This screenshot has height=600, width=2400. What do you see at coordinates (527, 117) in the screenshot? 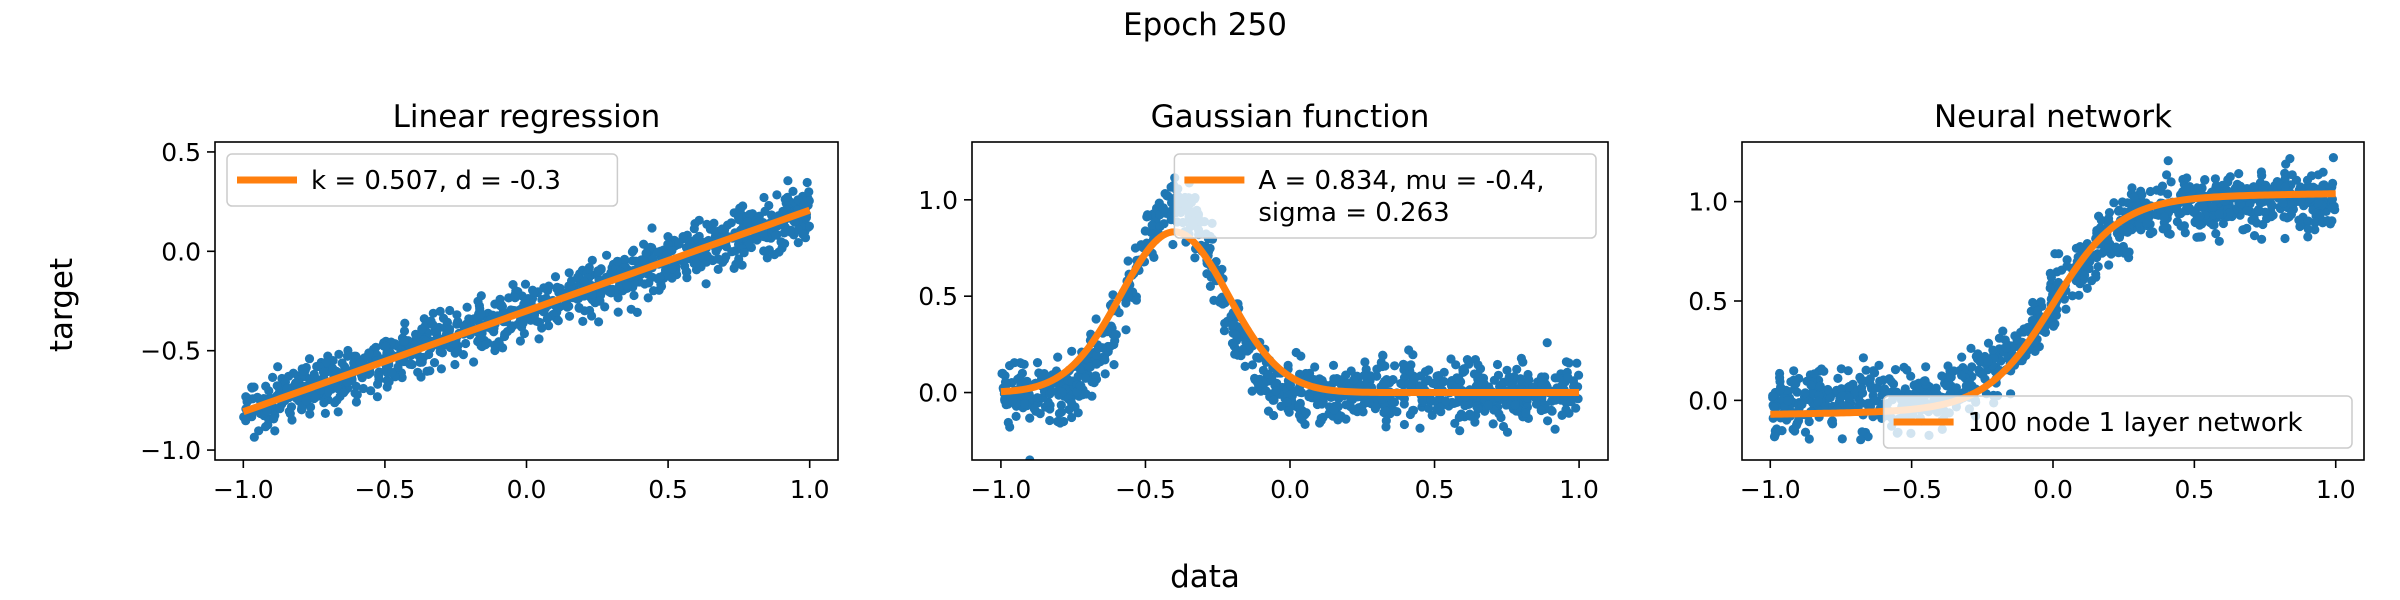
I see `panel-title: Linear regression` at bounding box center [527, 117].